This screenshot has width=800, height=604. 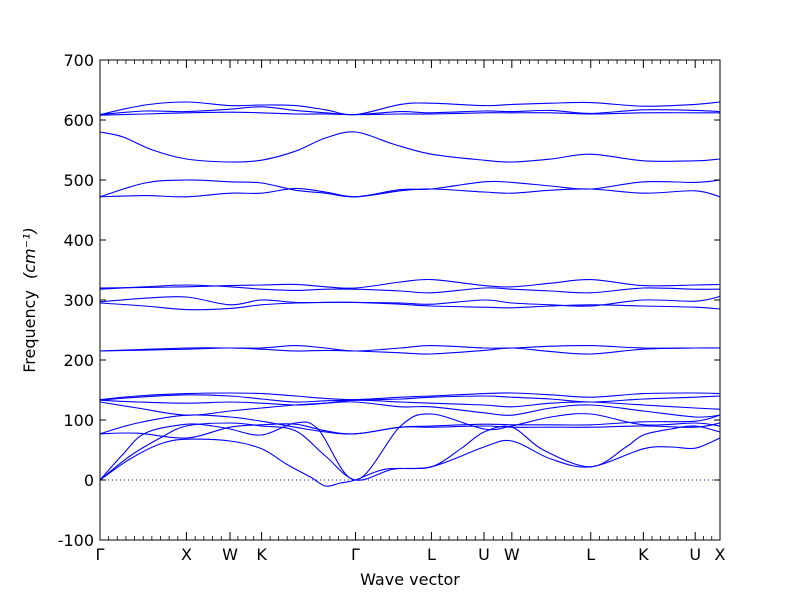 What do you see at coordinates (78, 60) in the screenshot?
I see `y-tick-label: 700` at bounding box center [78, 60].